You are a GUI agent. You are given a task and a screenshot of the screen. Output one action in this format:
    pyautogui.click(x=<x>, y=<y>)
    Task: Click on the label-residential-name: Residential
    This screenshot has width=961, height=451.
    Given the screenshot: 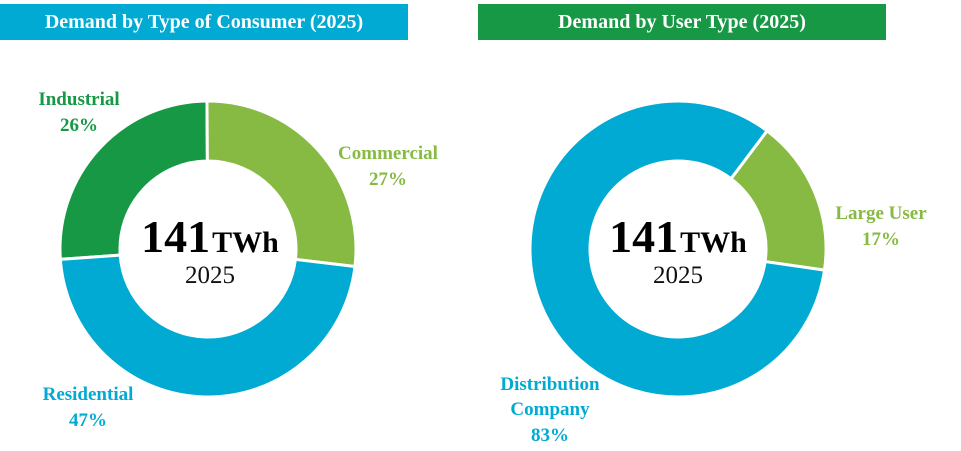 What is the action you would take?
    pyautogui.click(x=88, y=394)
    